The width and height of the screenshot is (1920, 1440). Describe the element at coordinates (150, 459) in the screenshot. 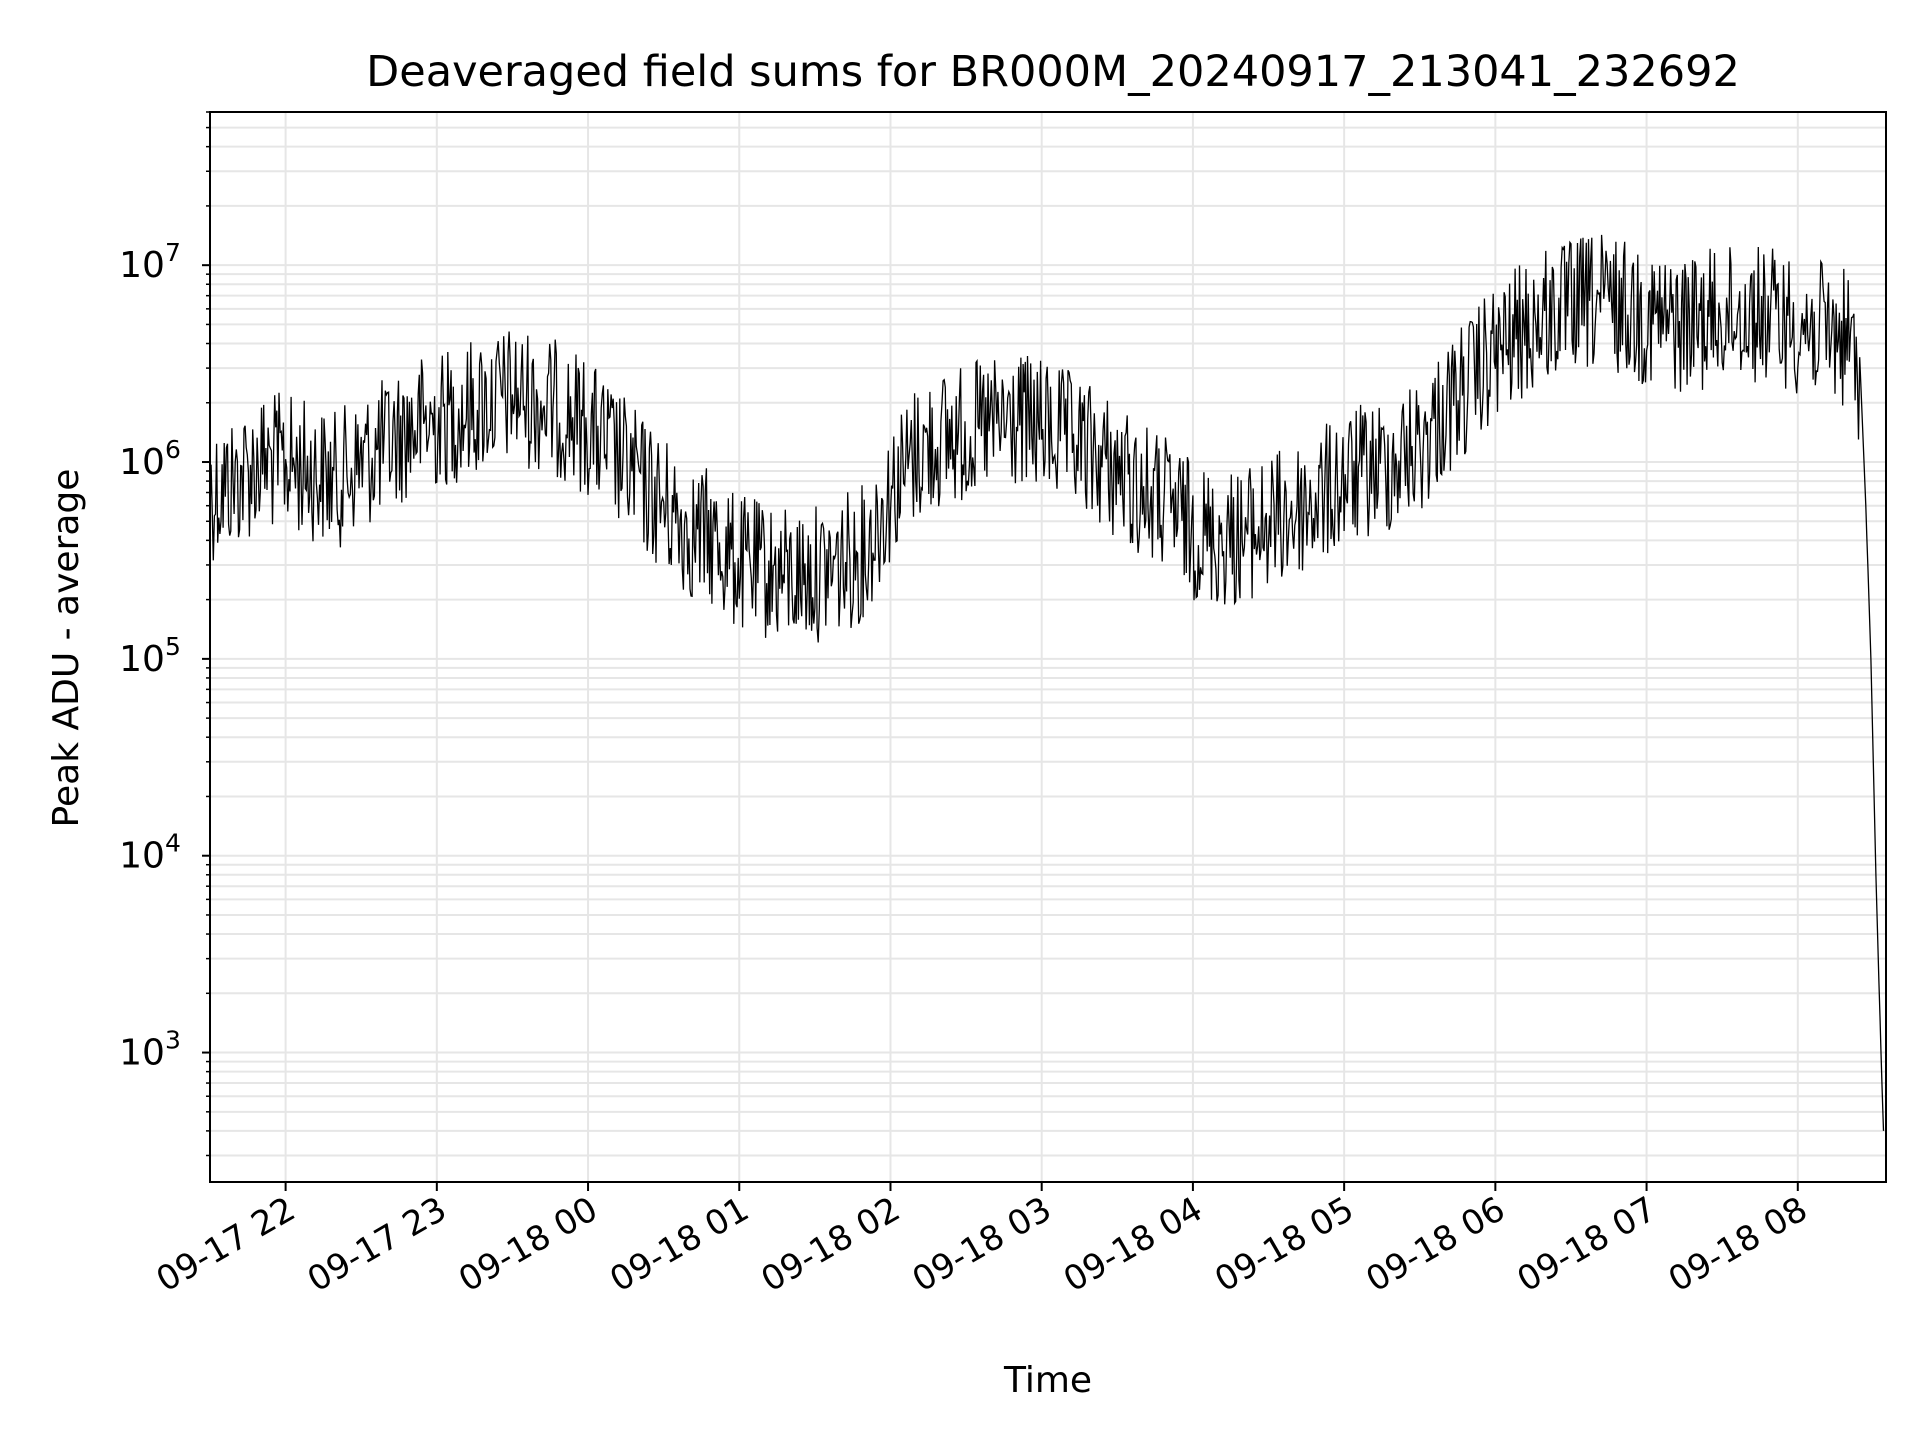

I see `y-tick-label: 10⁶` at that location.